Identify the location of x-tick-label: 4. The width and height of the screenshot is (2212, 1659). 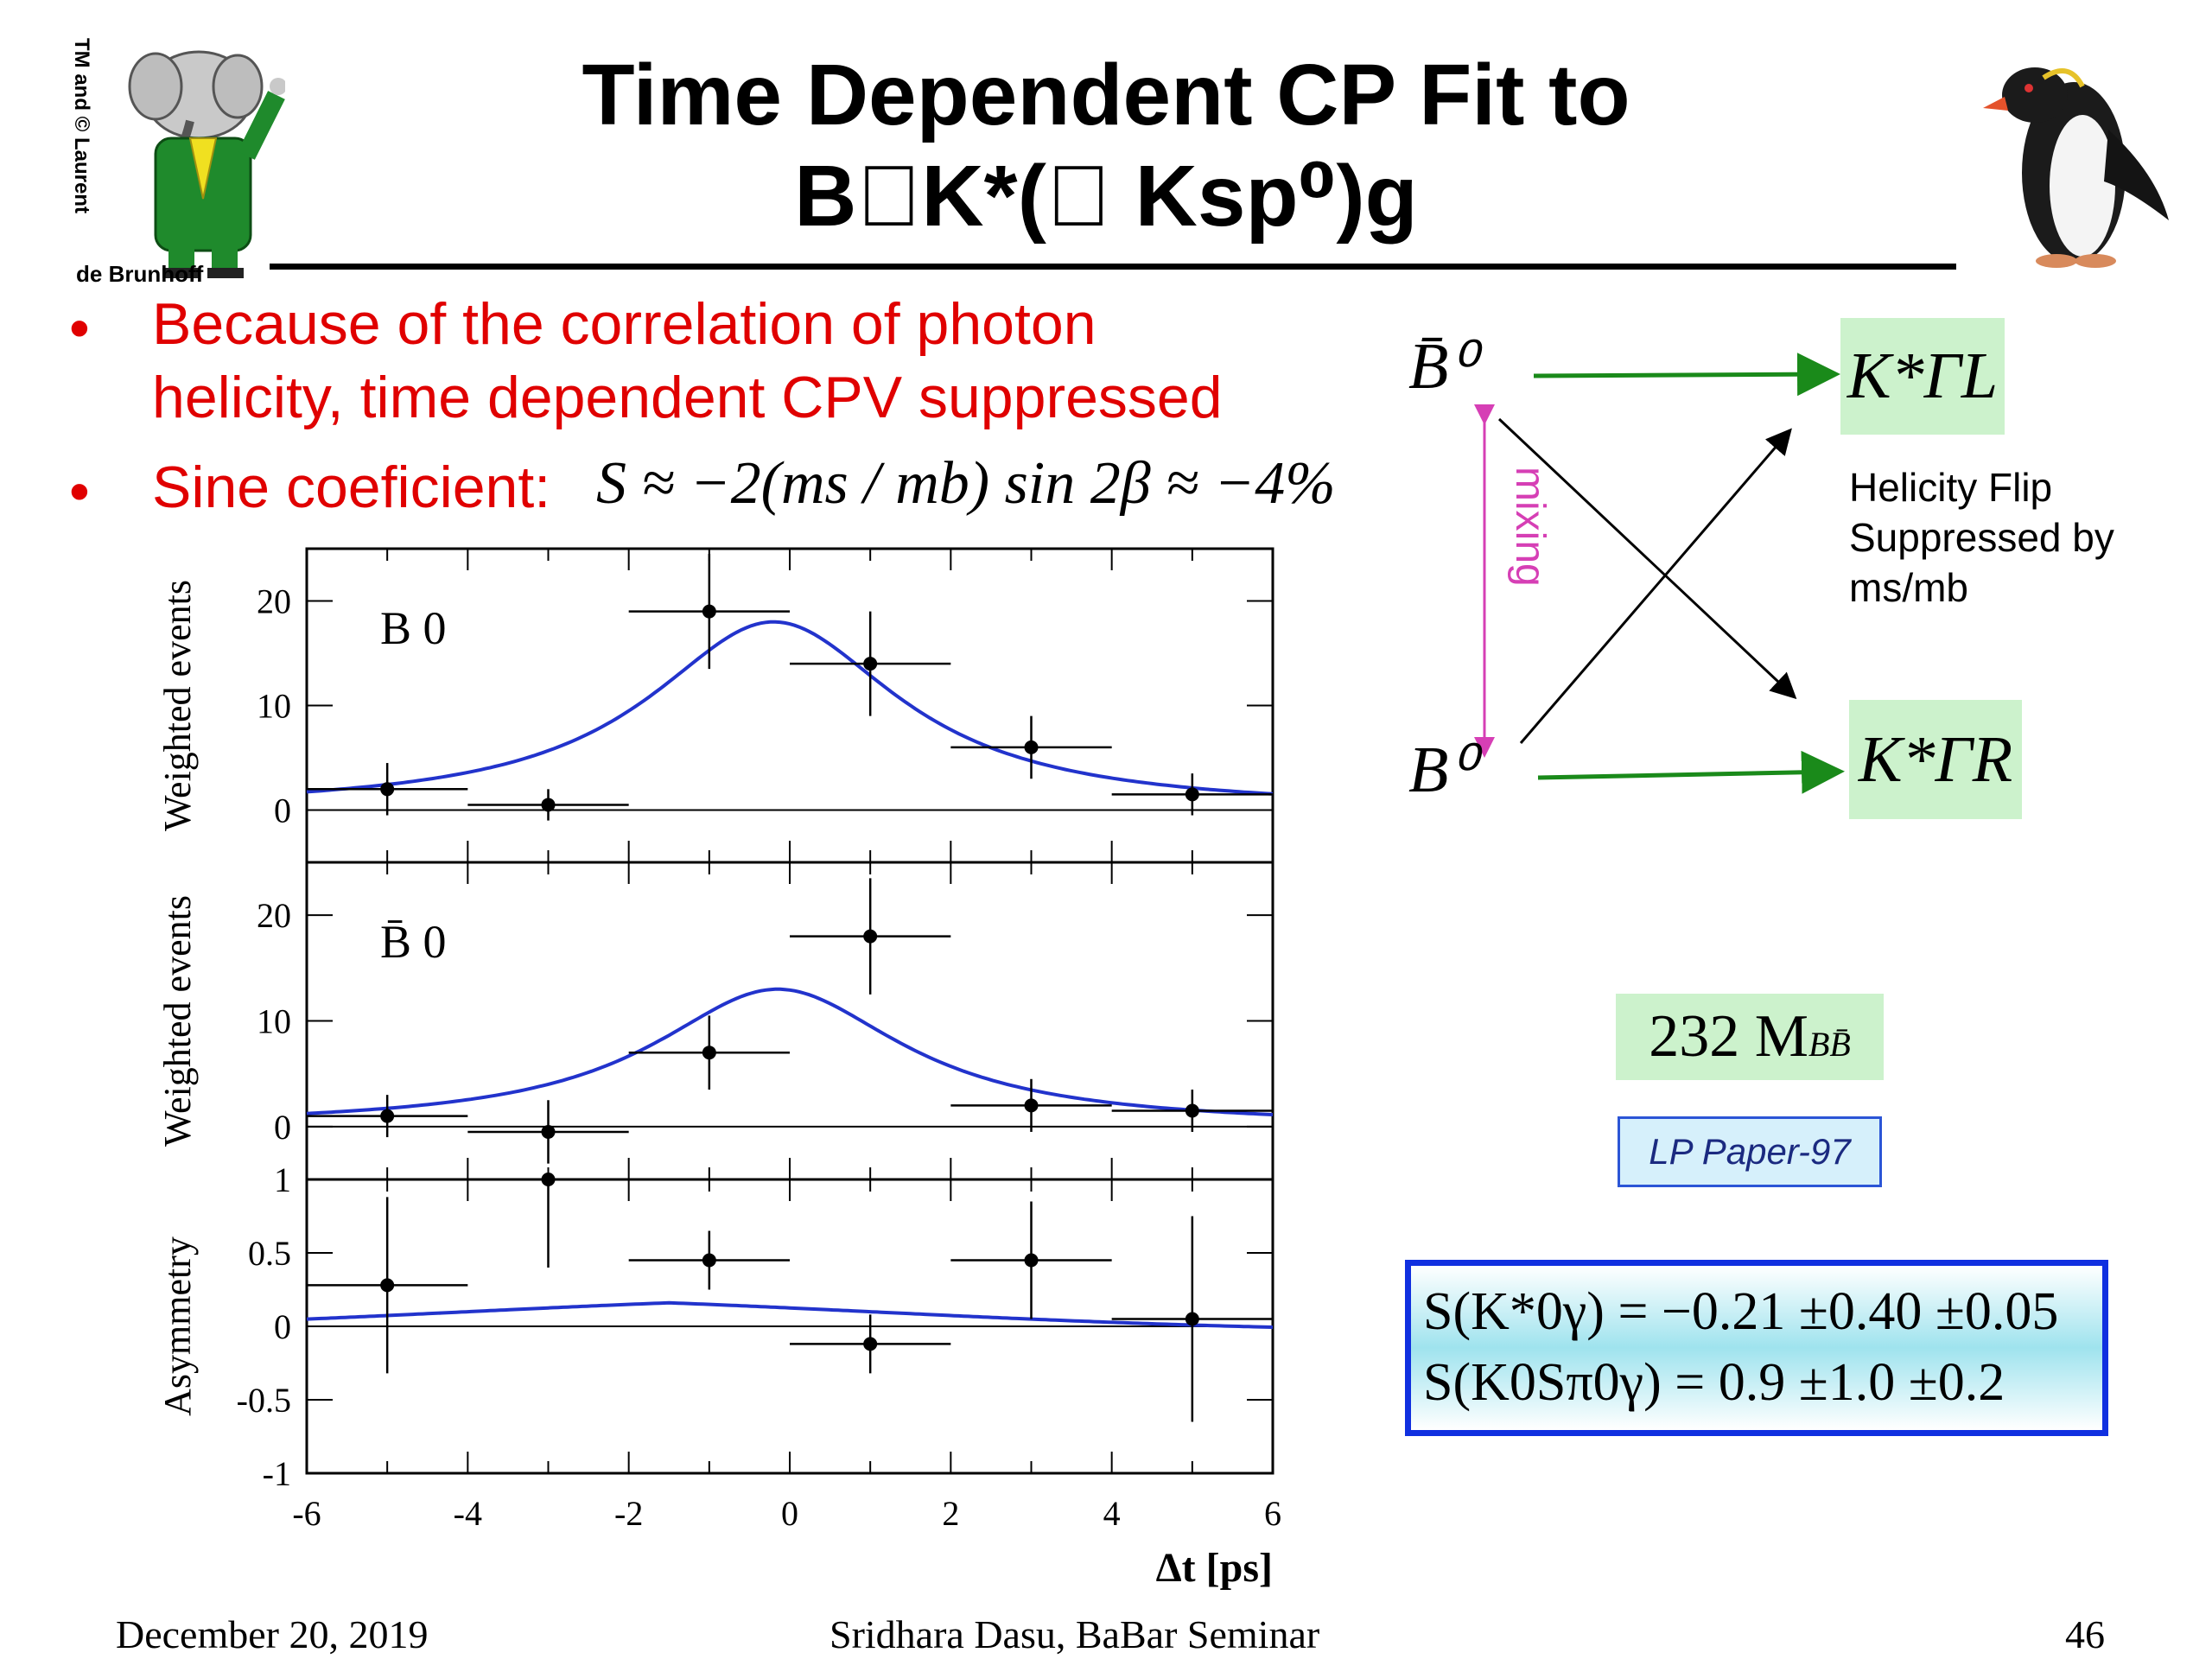
(1112, 1513).